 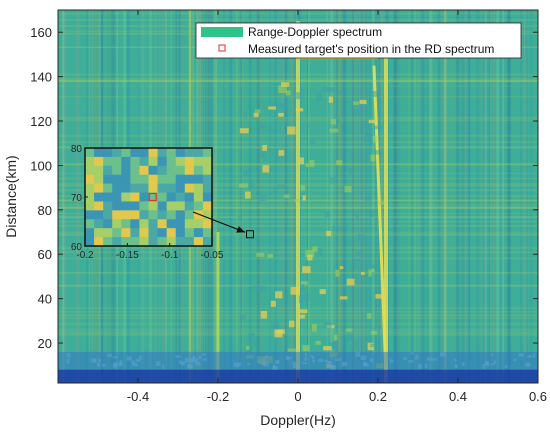 What do you see at coordinates (298, 360) in the screenshot?
I see `low-range-band` at bounding box center [298, 360].